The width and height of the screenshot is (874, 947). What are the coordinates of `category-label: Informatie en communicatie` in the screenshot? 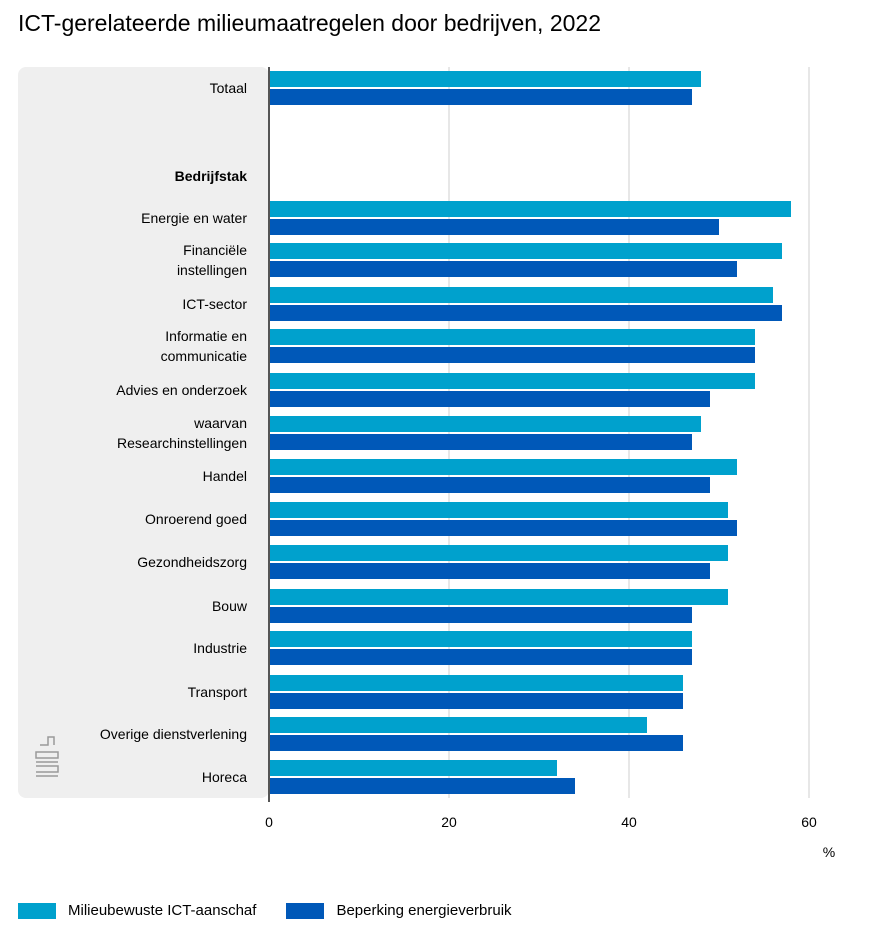 It's located at (204, 346).